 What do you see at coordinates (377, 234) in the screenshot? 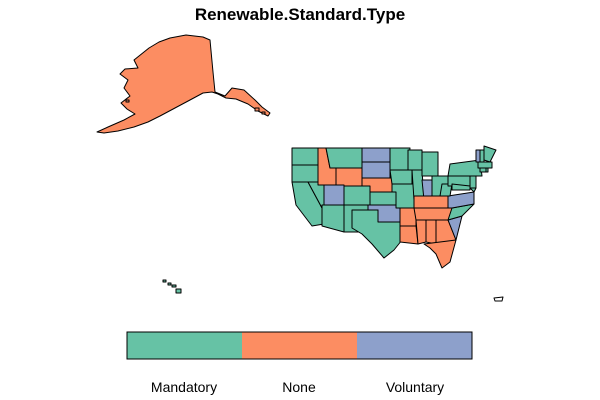
I see `texas-state` at bounding box center [377, 234].